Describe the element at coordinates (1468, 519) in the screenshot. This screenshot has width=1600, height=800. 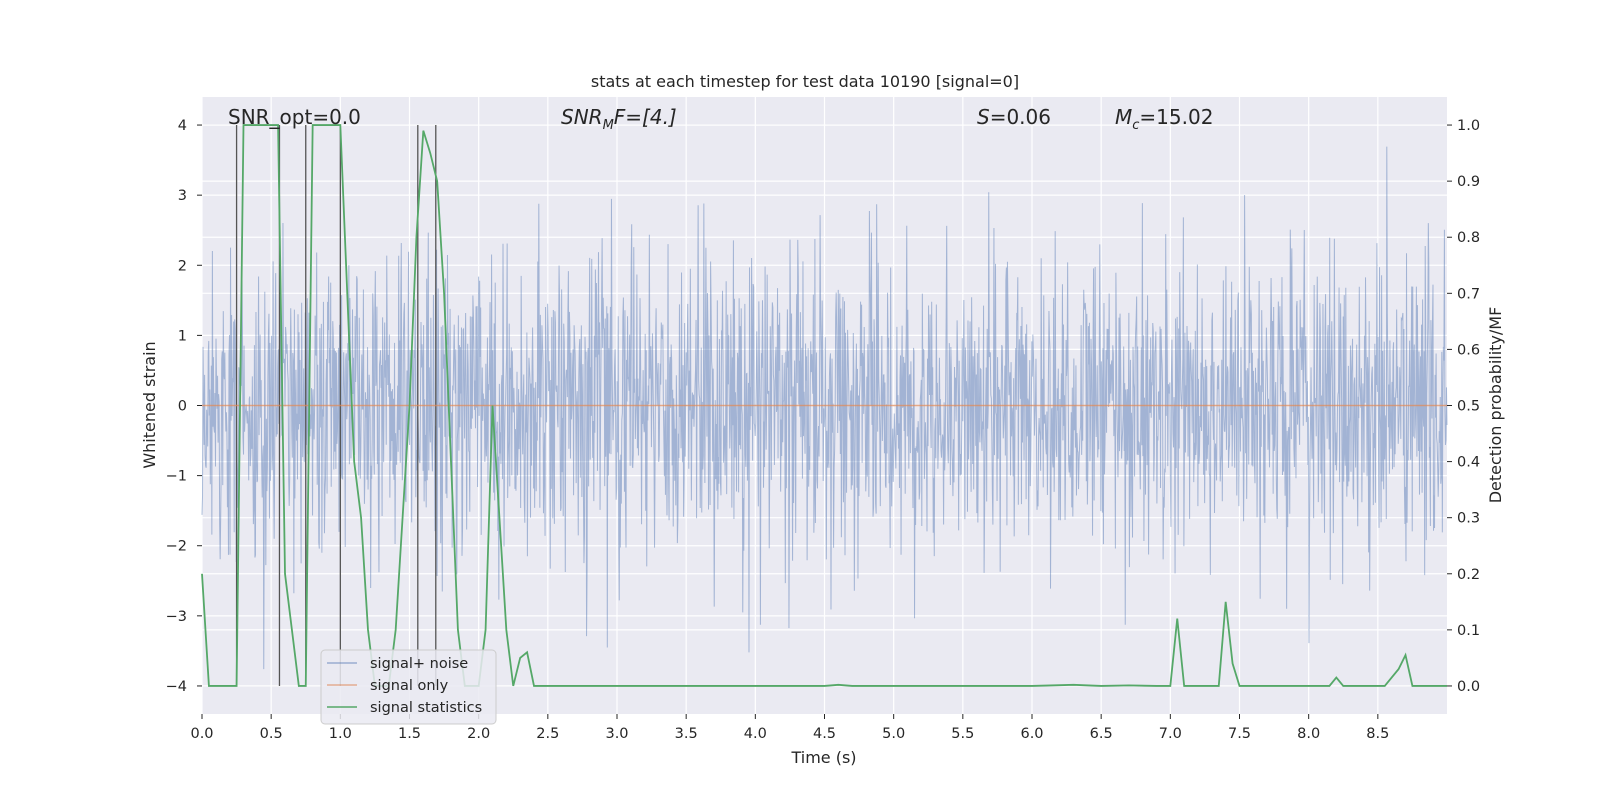
I see `y-right-tick-label: 0.3` at that location.